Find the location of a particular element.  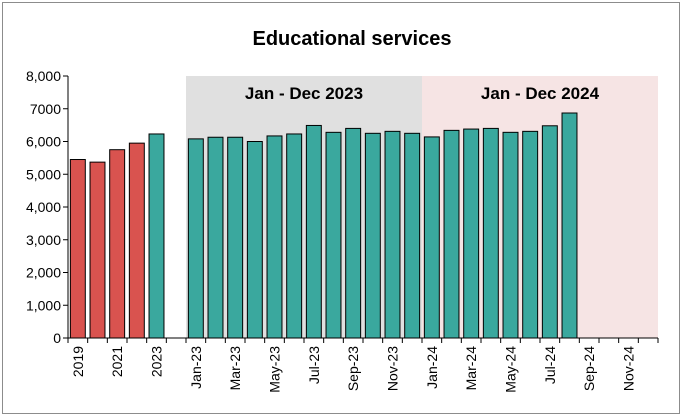

x-tick-label: May-24 is located at coordinates (511, 369).